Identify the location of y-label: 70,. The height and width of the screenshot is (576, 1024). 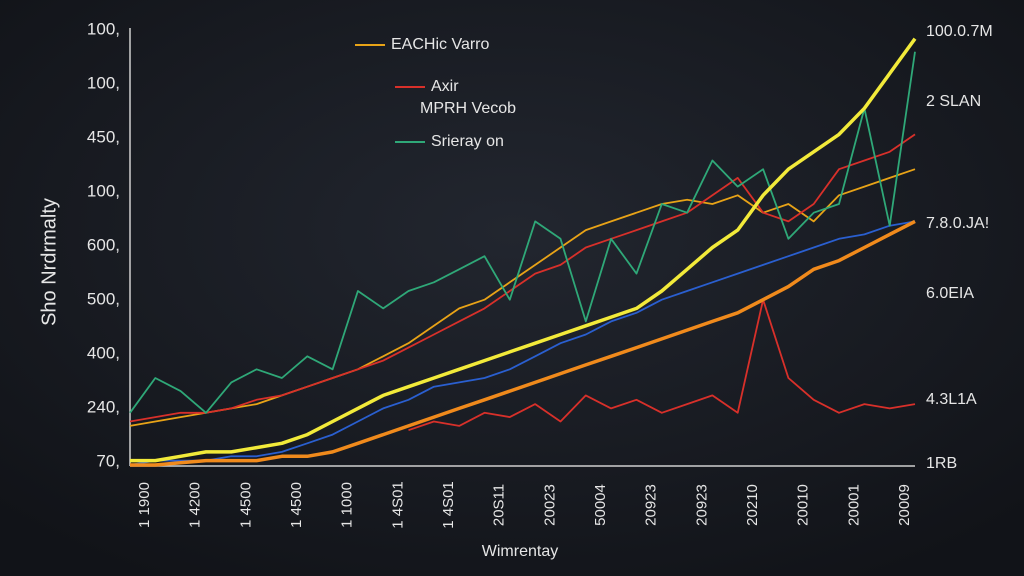
(108, 460).